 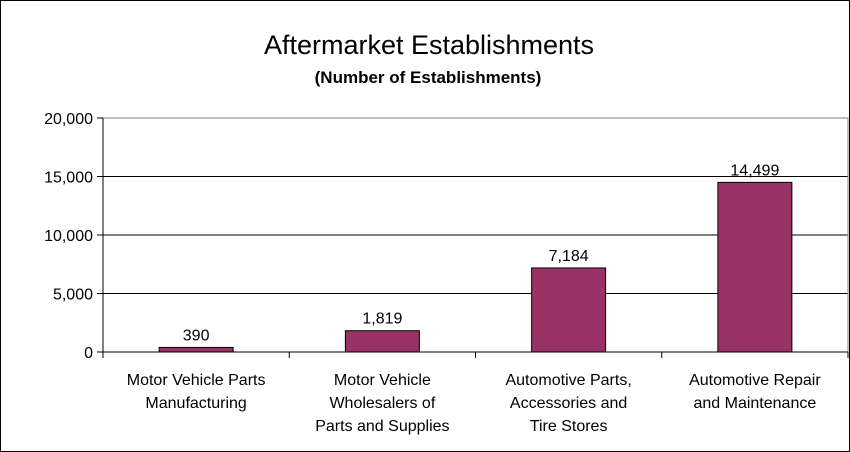 What do you see at coordinates (196, 335) in the screenshot?
I see `data-label: 390` at bounding box center [196, 335].